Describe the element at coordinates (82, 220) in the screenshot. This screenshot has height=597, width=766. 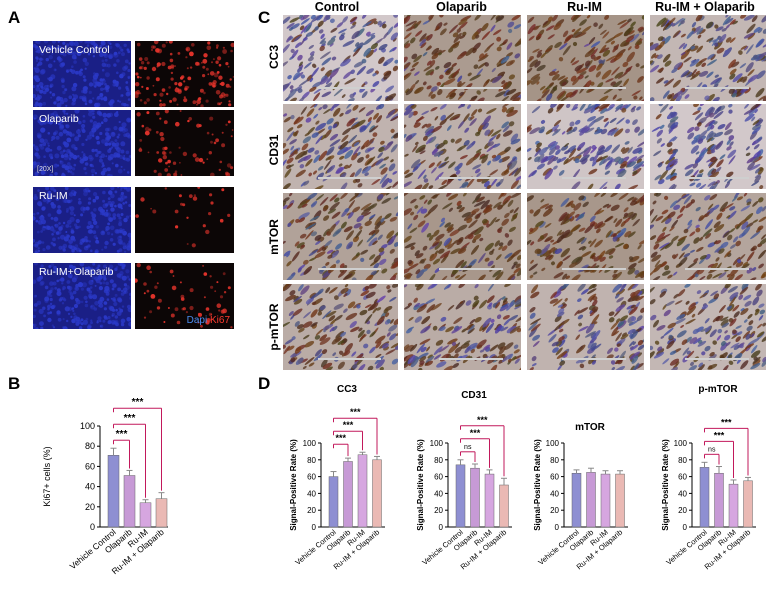
I see `dapi-image: Ru-IM` at that location.